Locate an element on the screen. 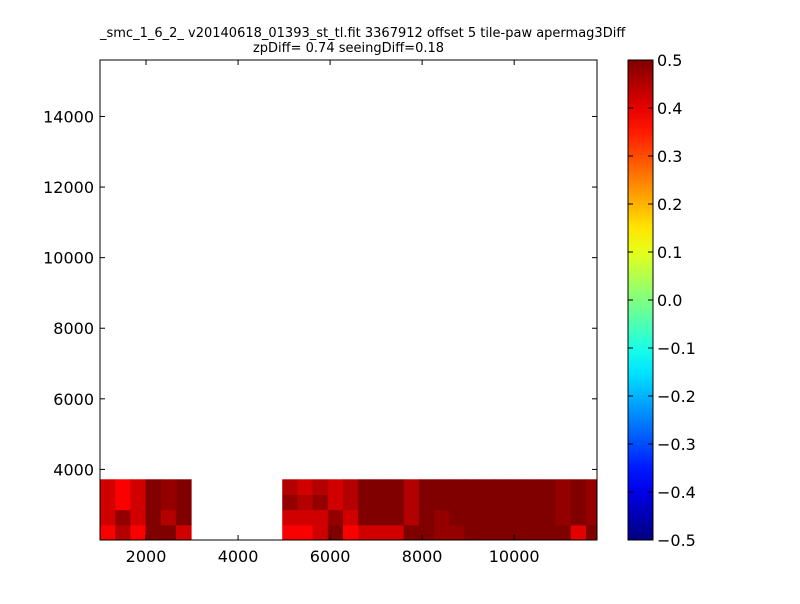  y-tick-label: 12000 is located at coordinates (68, 187).